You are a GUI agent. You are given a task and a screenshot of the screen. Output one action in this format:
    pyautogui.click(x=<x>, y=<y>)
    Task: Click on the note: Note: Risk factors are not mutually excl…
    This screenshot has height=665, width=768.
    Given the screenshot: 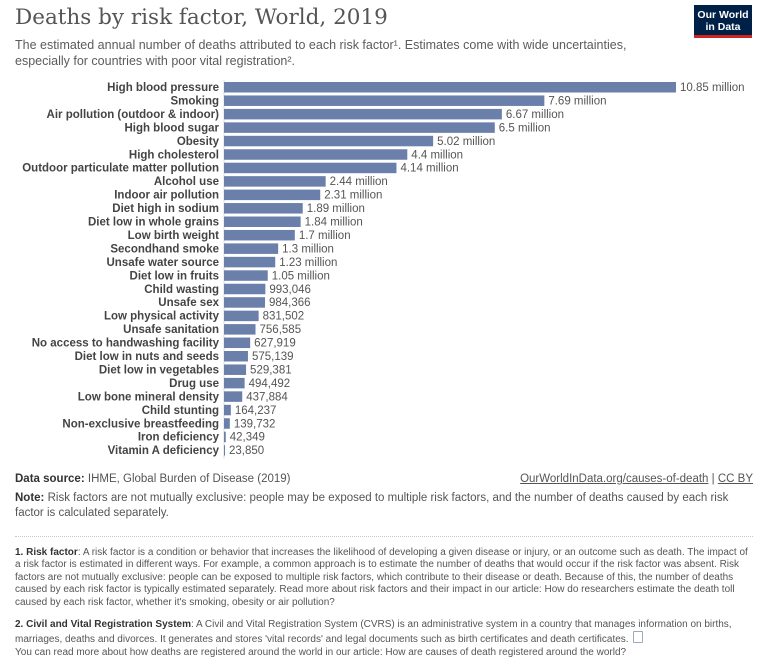 What is the action you would take?
    pyautogui.click(x=382, y=506)
    